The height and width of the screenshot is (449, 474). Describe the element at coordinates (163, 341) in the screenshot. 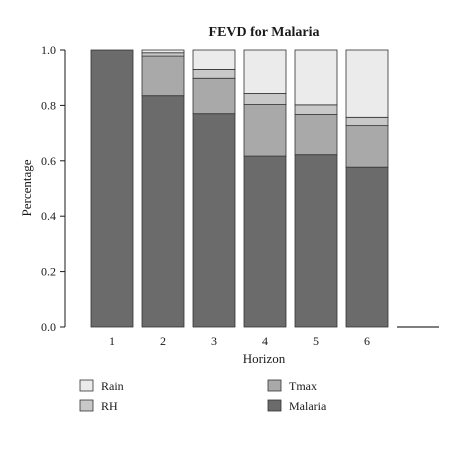

I see `x-tick-label: 2` at that location.